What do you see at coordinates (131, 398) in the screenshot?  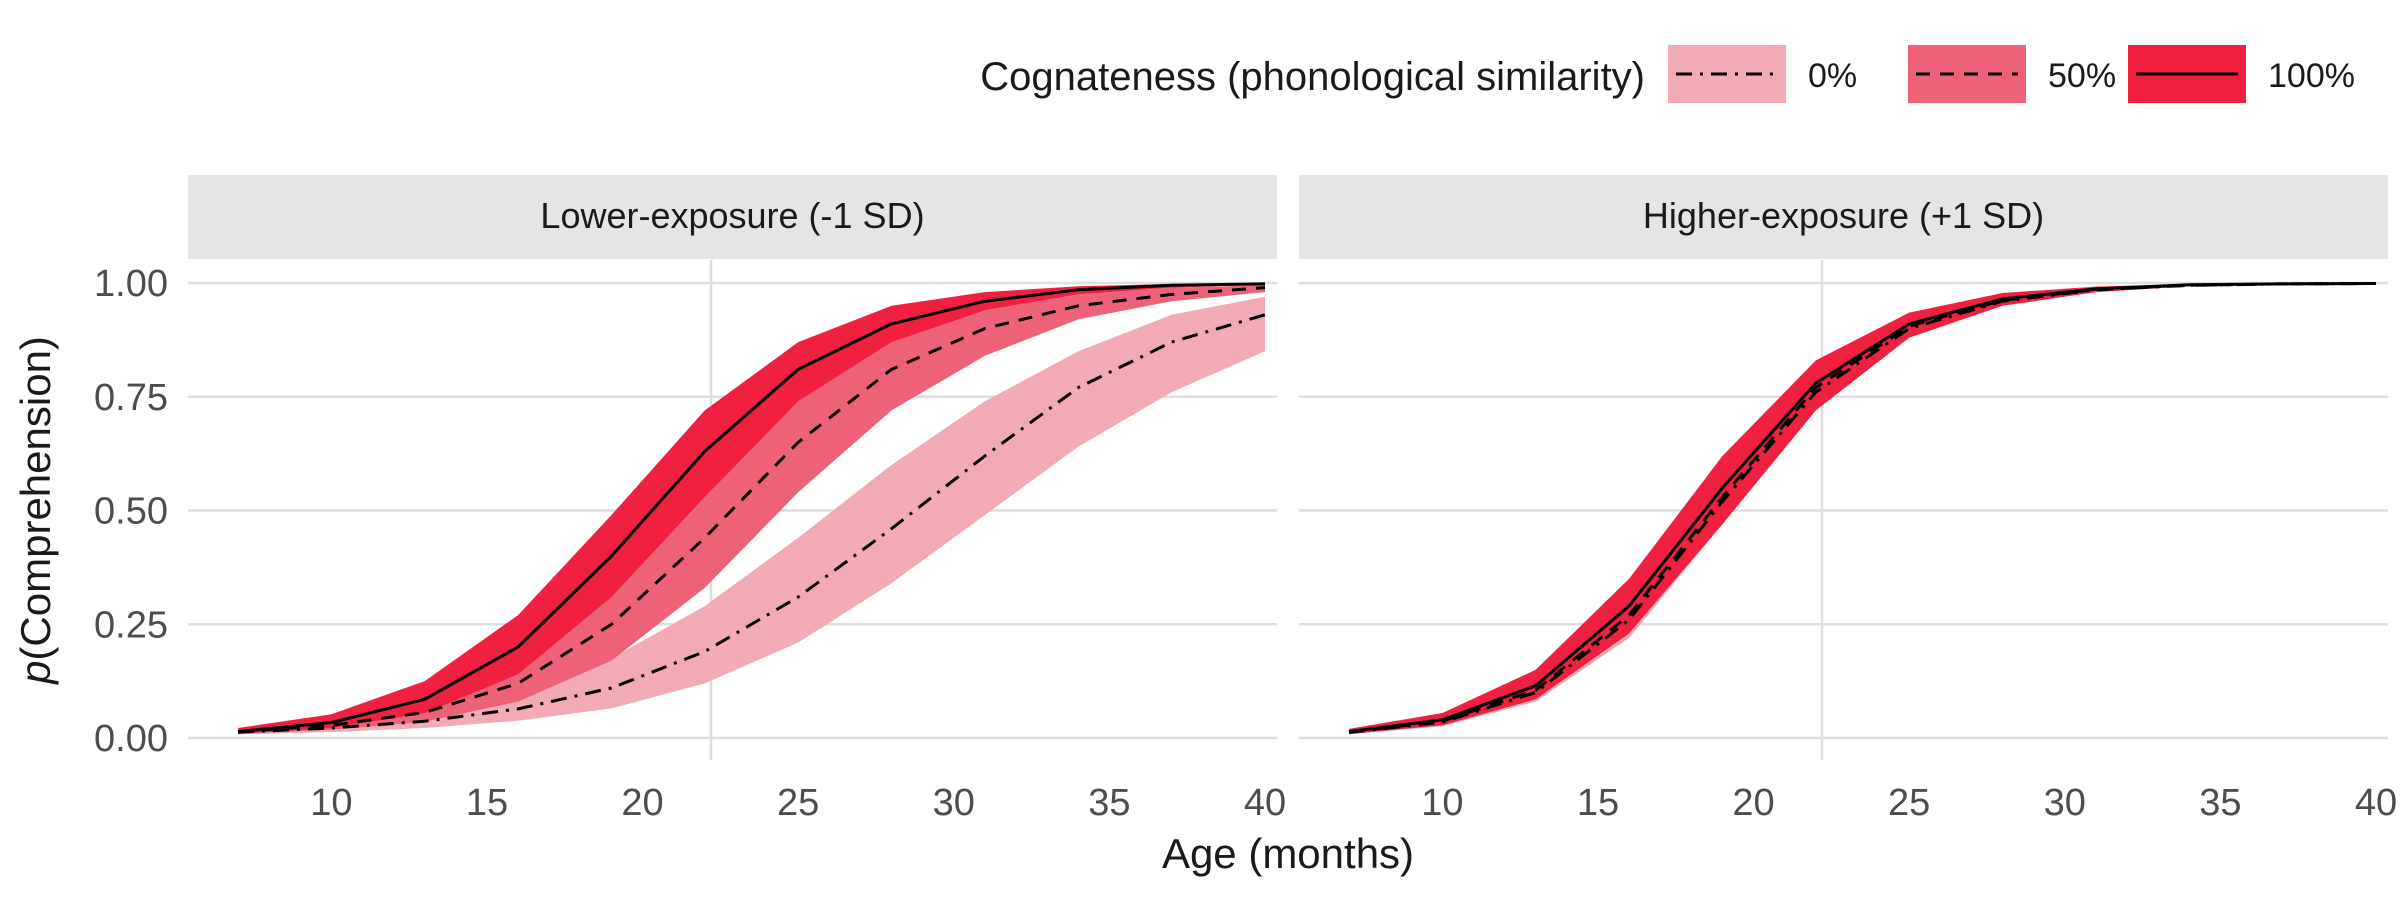 I see `y-tick-label: 0.75` at bounding box center [131, 398].